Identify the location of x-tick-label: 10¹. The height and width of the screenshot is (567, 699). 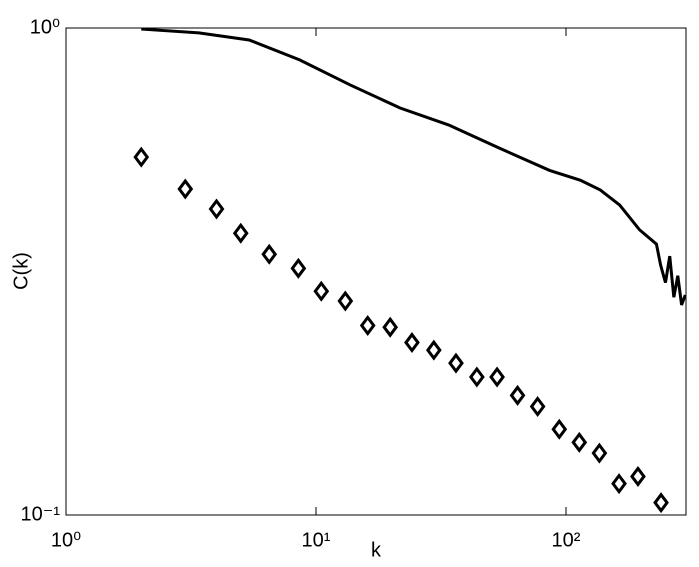
(316, 540).